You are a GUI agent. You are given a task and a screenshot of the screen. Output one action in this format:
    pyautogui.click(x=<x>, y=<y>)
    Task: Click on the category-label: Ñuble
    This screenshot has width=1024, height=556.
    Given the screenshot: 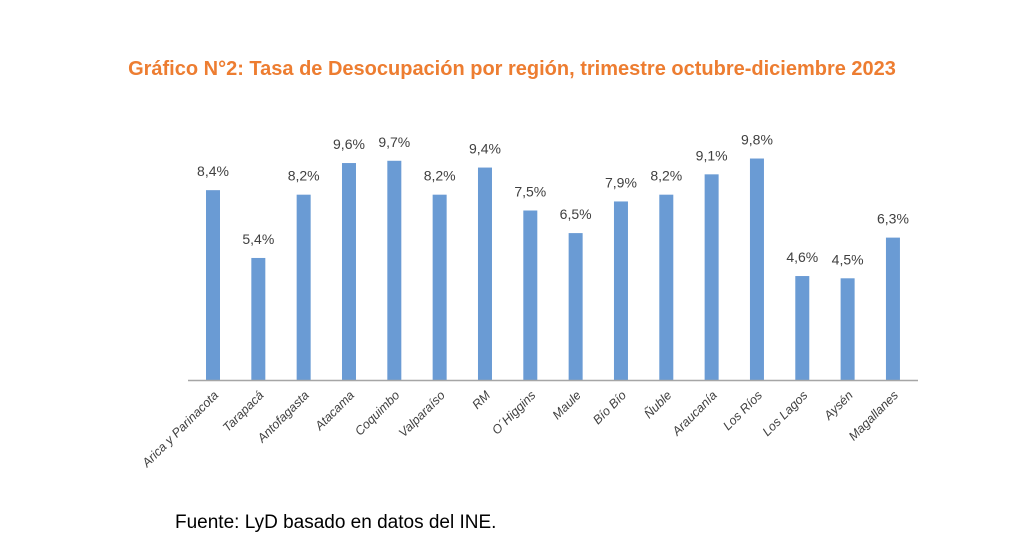 What is the action you would take?
    pyautogui.click(x=657, y=404)
    